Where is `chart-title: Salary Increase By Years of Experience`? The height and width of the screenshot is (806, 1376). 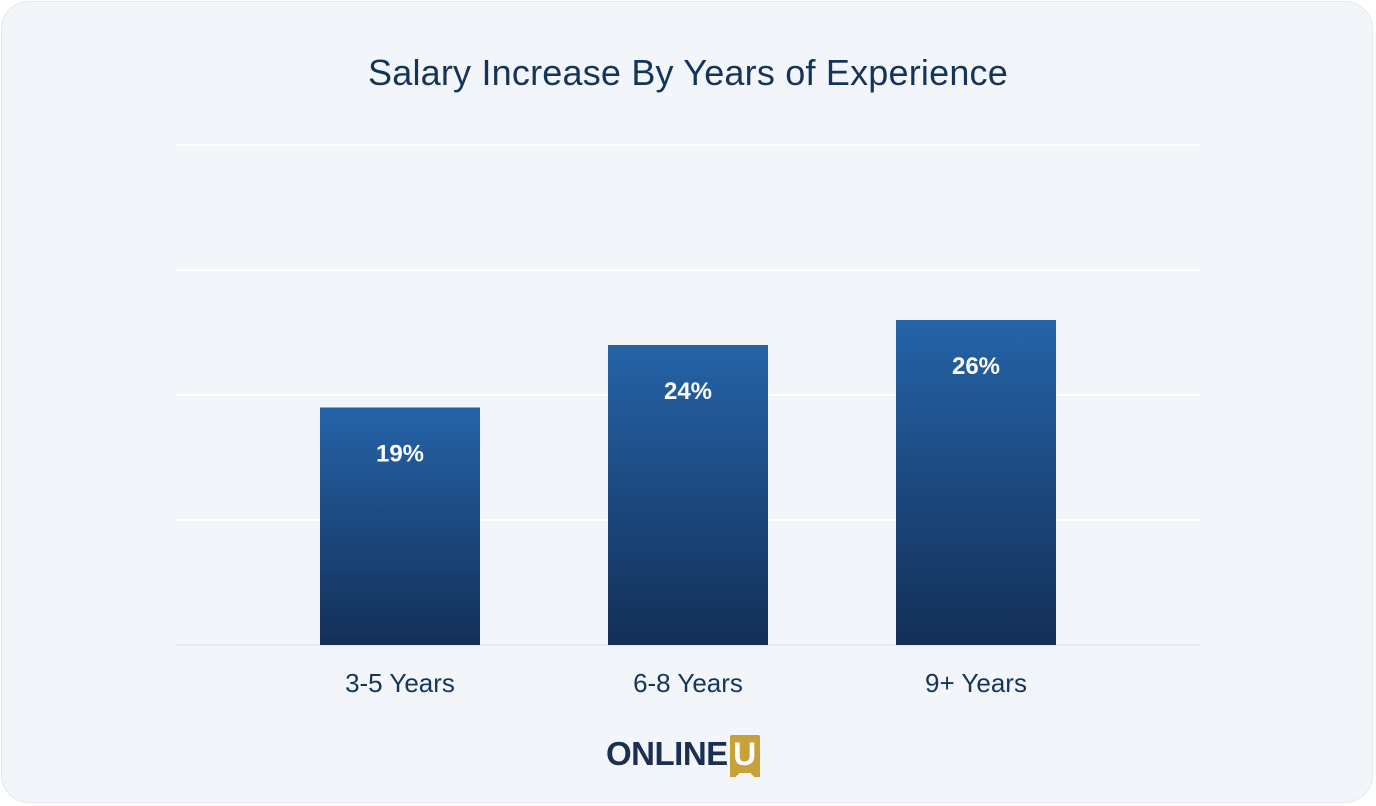 chart-title: Salary Increase By Years of Experience is located at coordinates (688, 72).